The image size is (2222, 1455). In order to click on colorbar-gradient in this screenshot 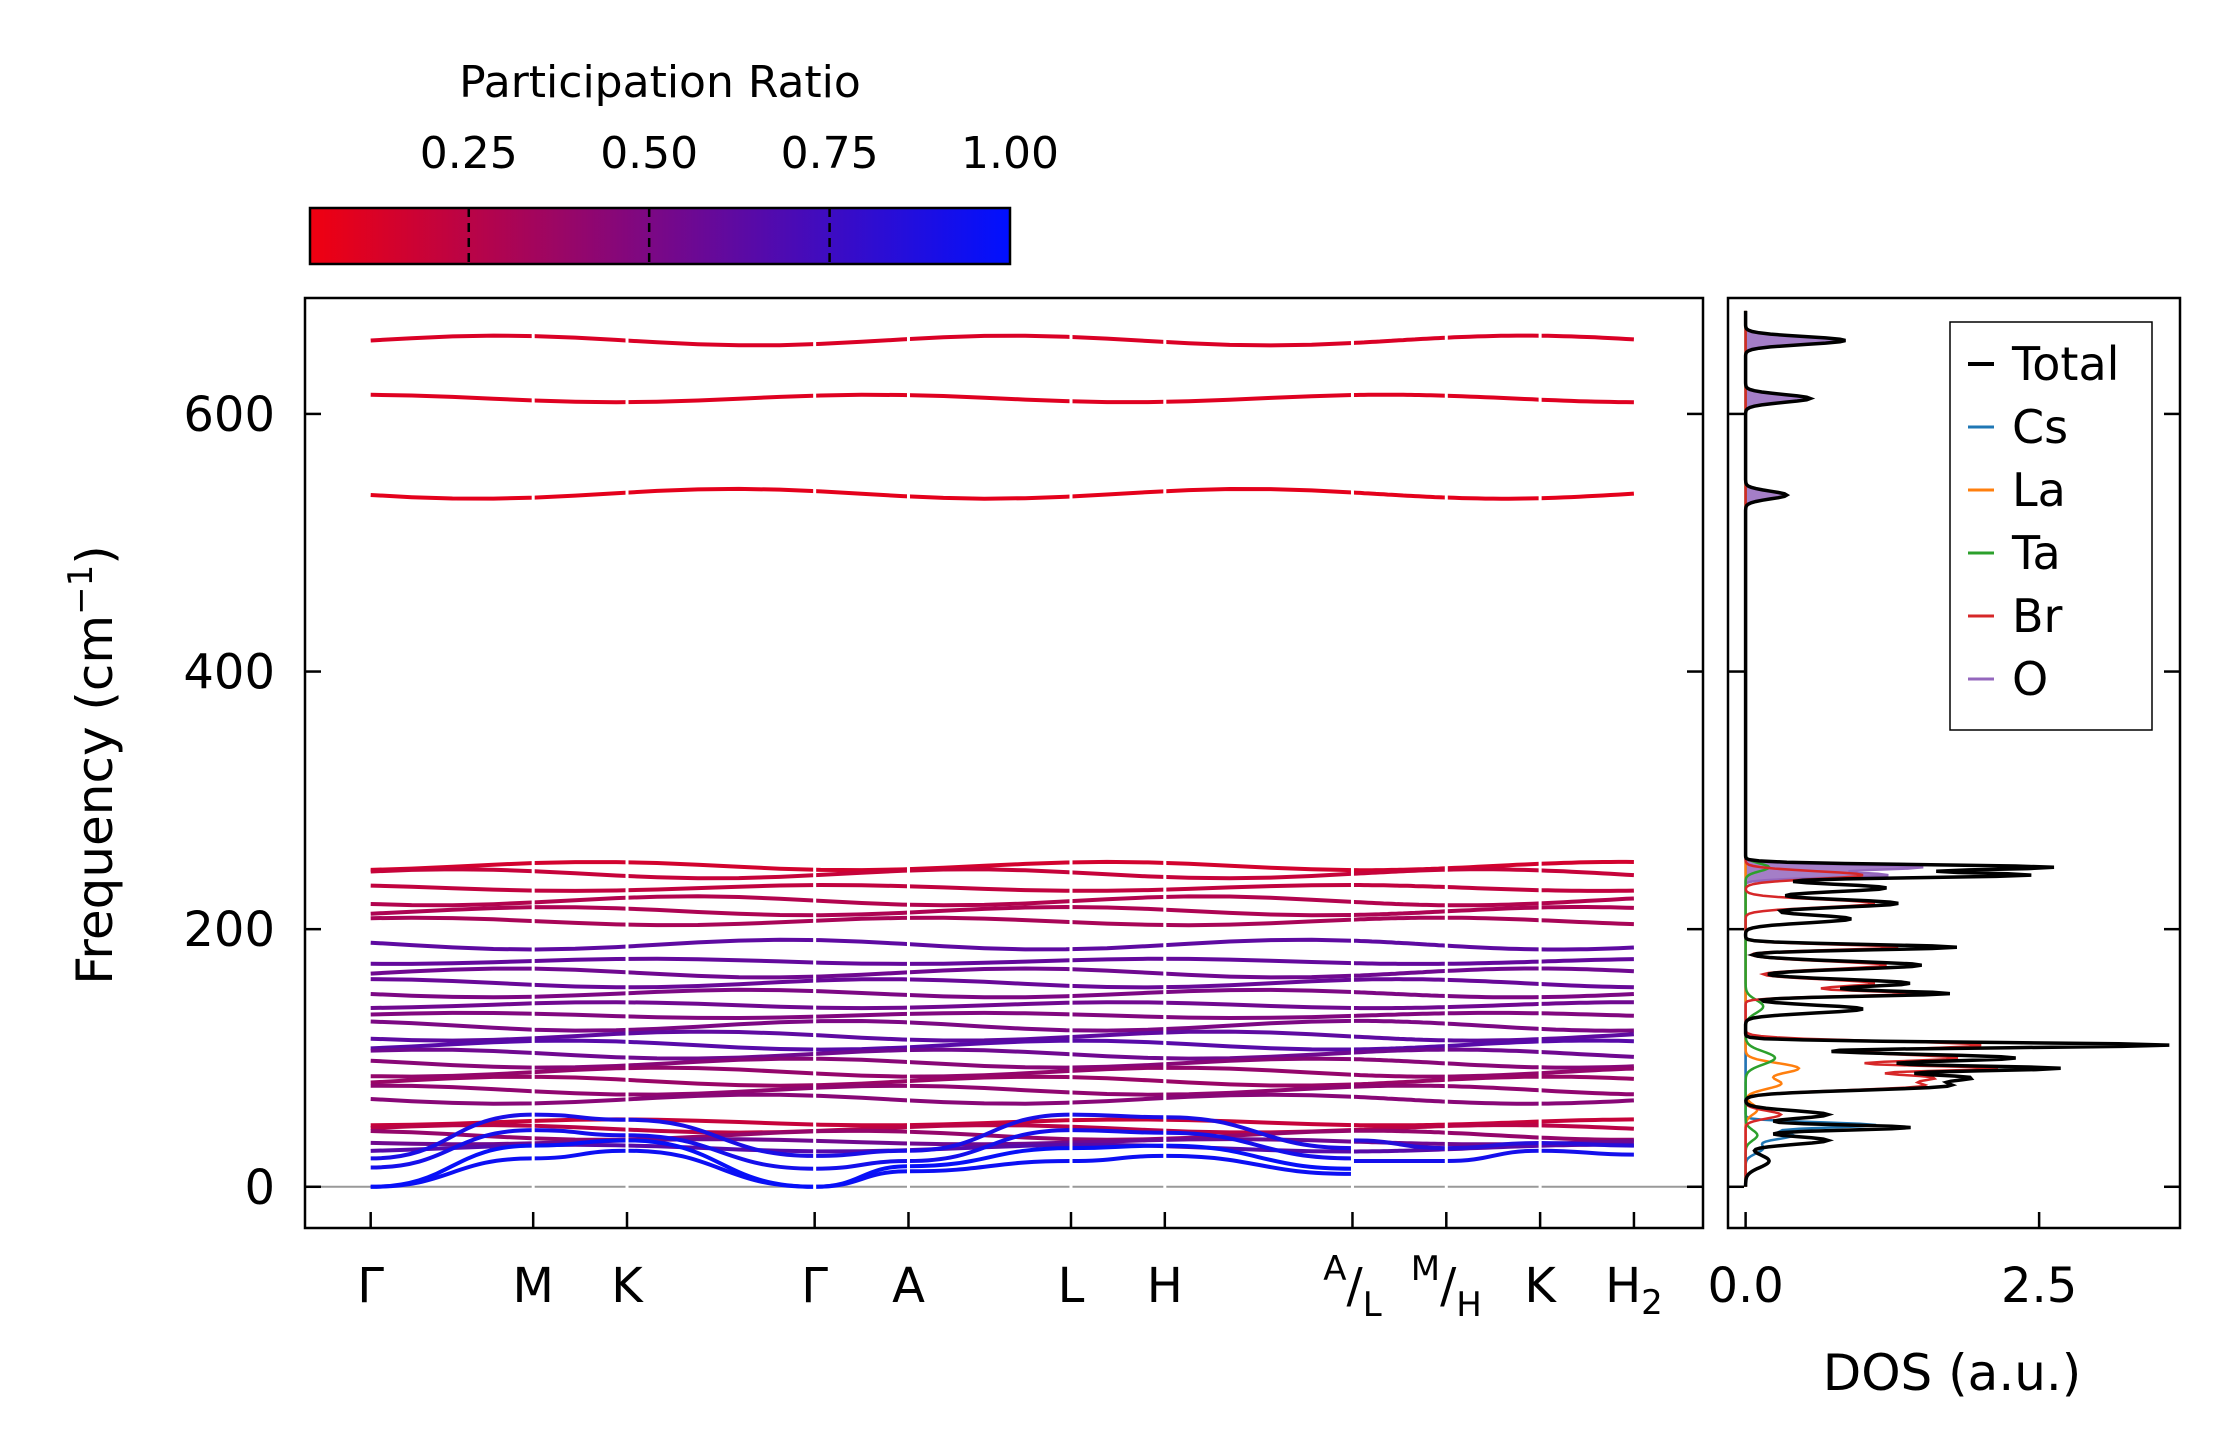, I will do `click(660, 236)`.